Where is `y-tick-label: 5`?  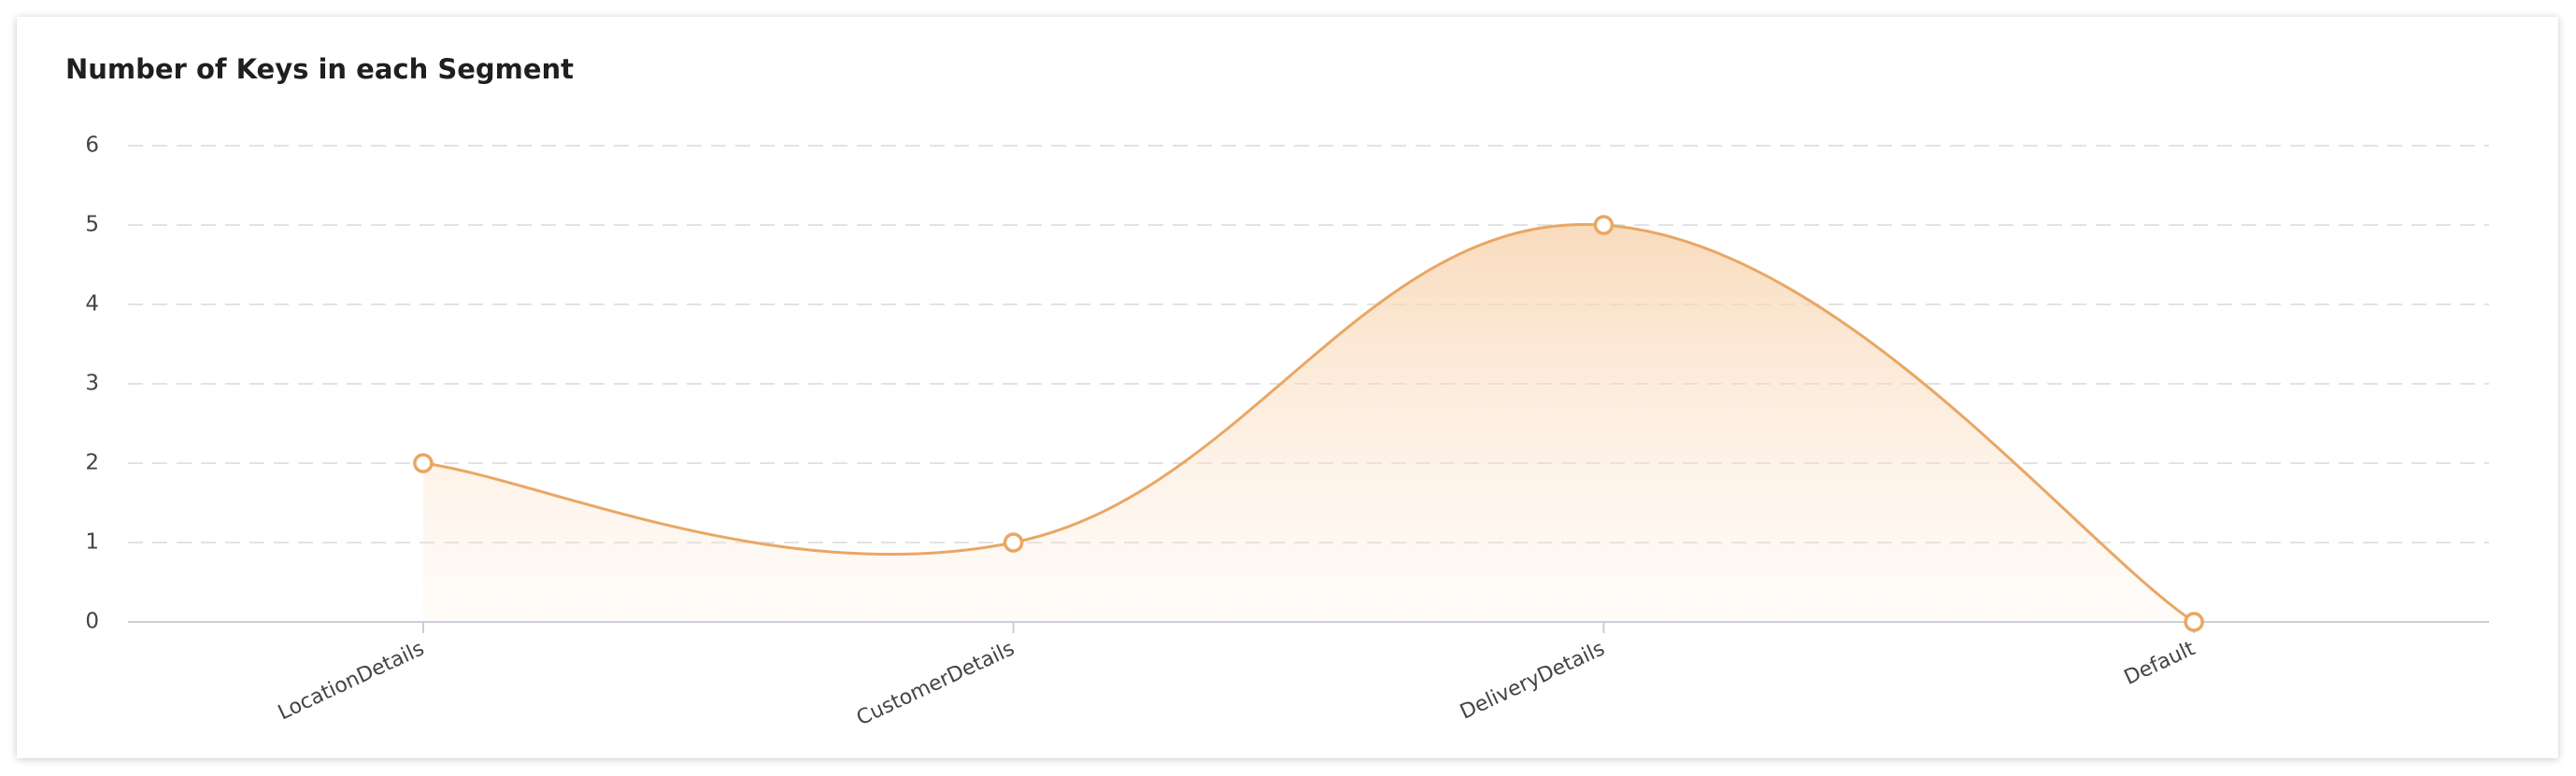
y-tick-label: 5 is located at coordinates (92, 225).